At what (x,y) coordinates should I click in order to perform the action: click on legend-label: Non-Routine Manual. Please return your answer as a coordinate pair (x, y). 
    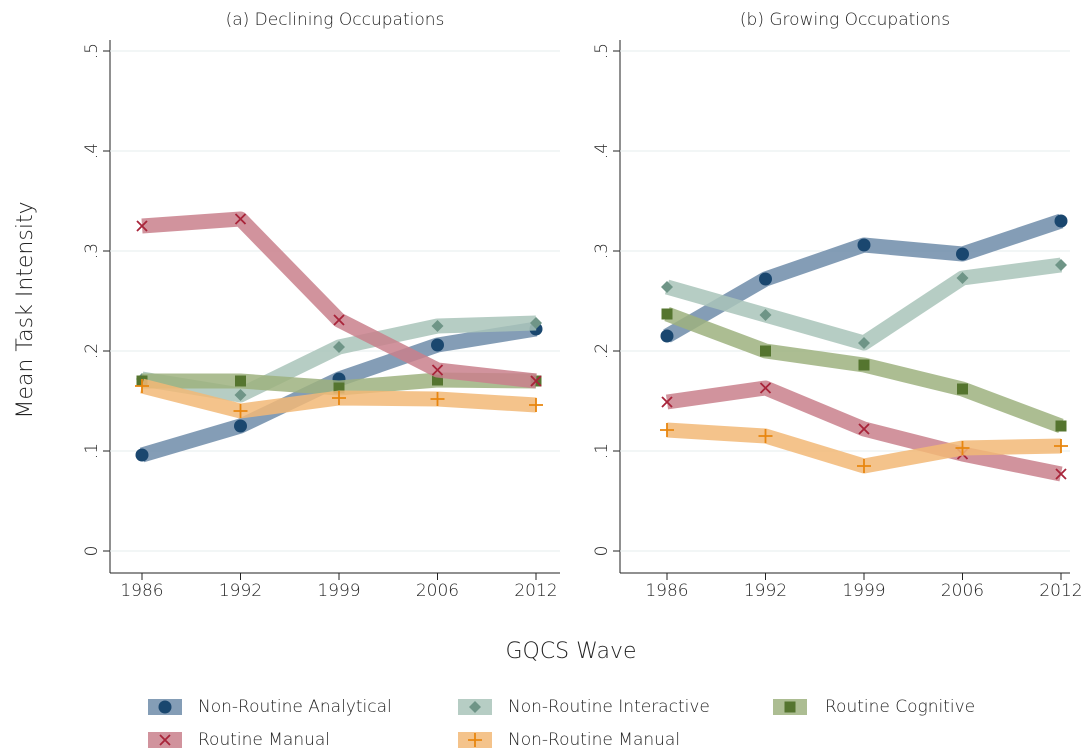
    Looking at the image, I should click on (594, 740).